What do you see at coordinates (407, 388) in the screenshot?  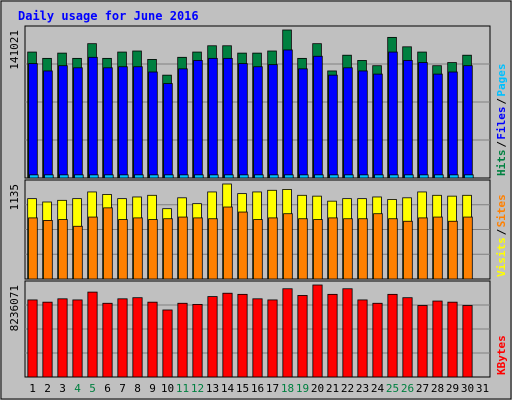 I see `day-label-26: 26` at bounding box center [407, 388].